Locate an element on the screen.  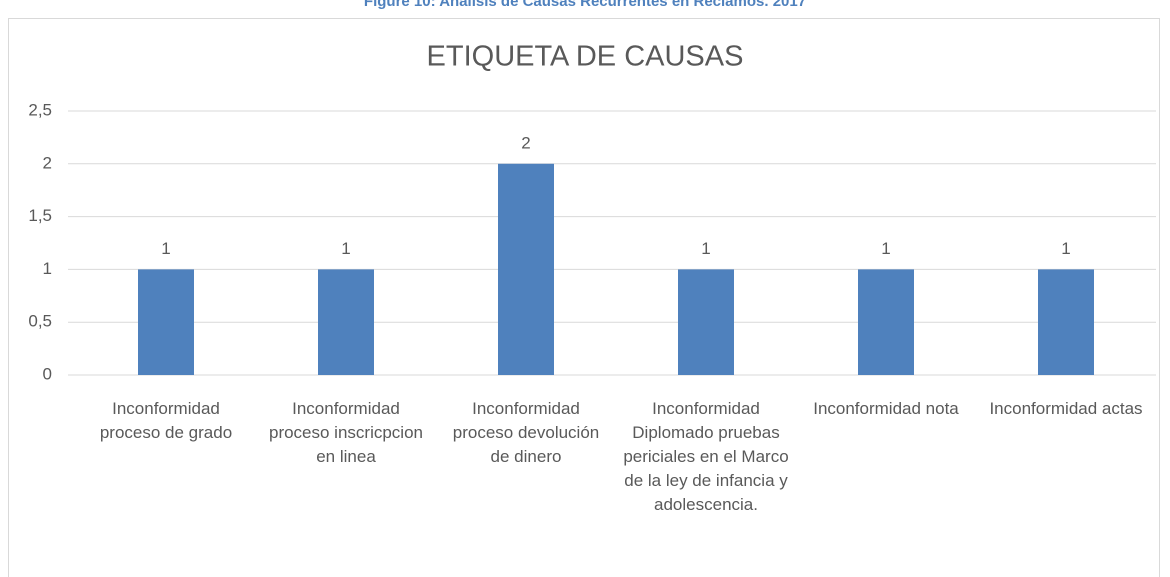
y-tick-label: 2 is located at coordinates (47, 162).